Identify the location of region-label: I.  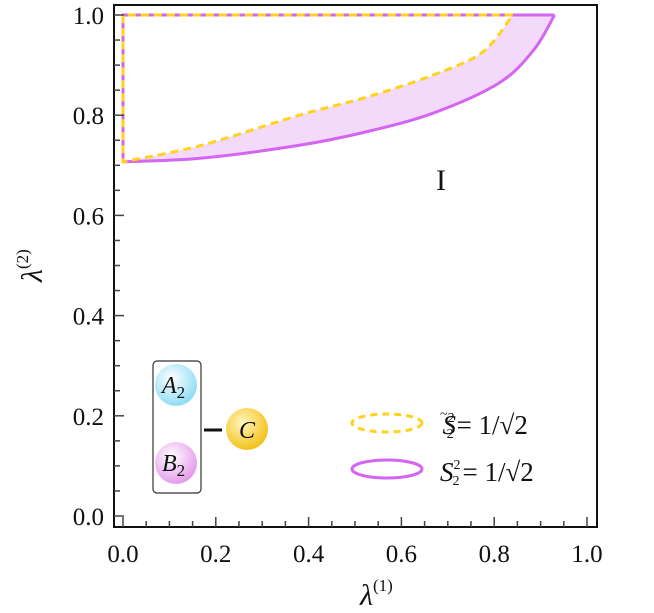
(441, 180).